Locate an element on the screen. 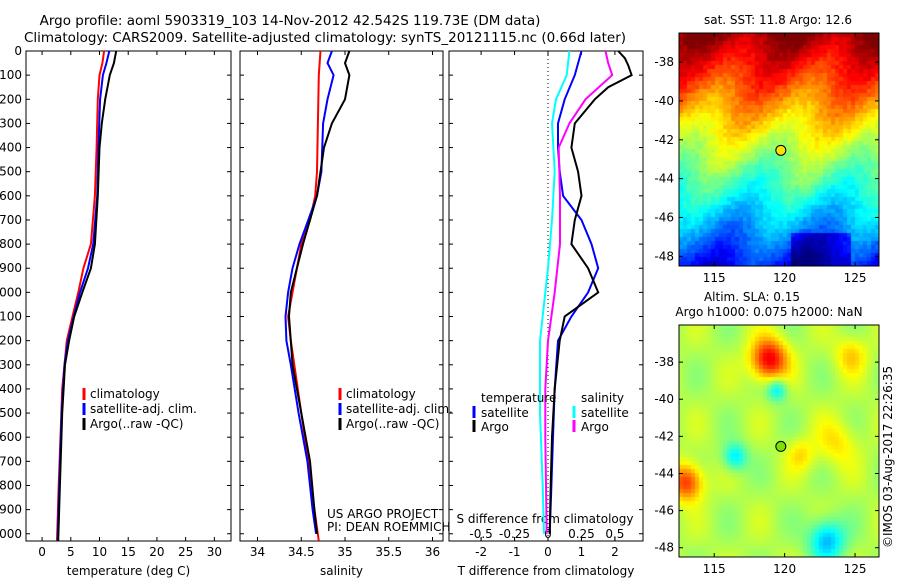 Image resolution: width=900 pixels, height=580 pixels. y-tick-label: 1000 is located at coordinates (11, 292).